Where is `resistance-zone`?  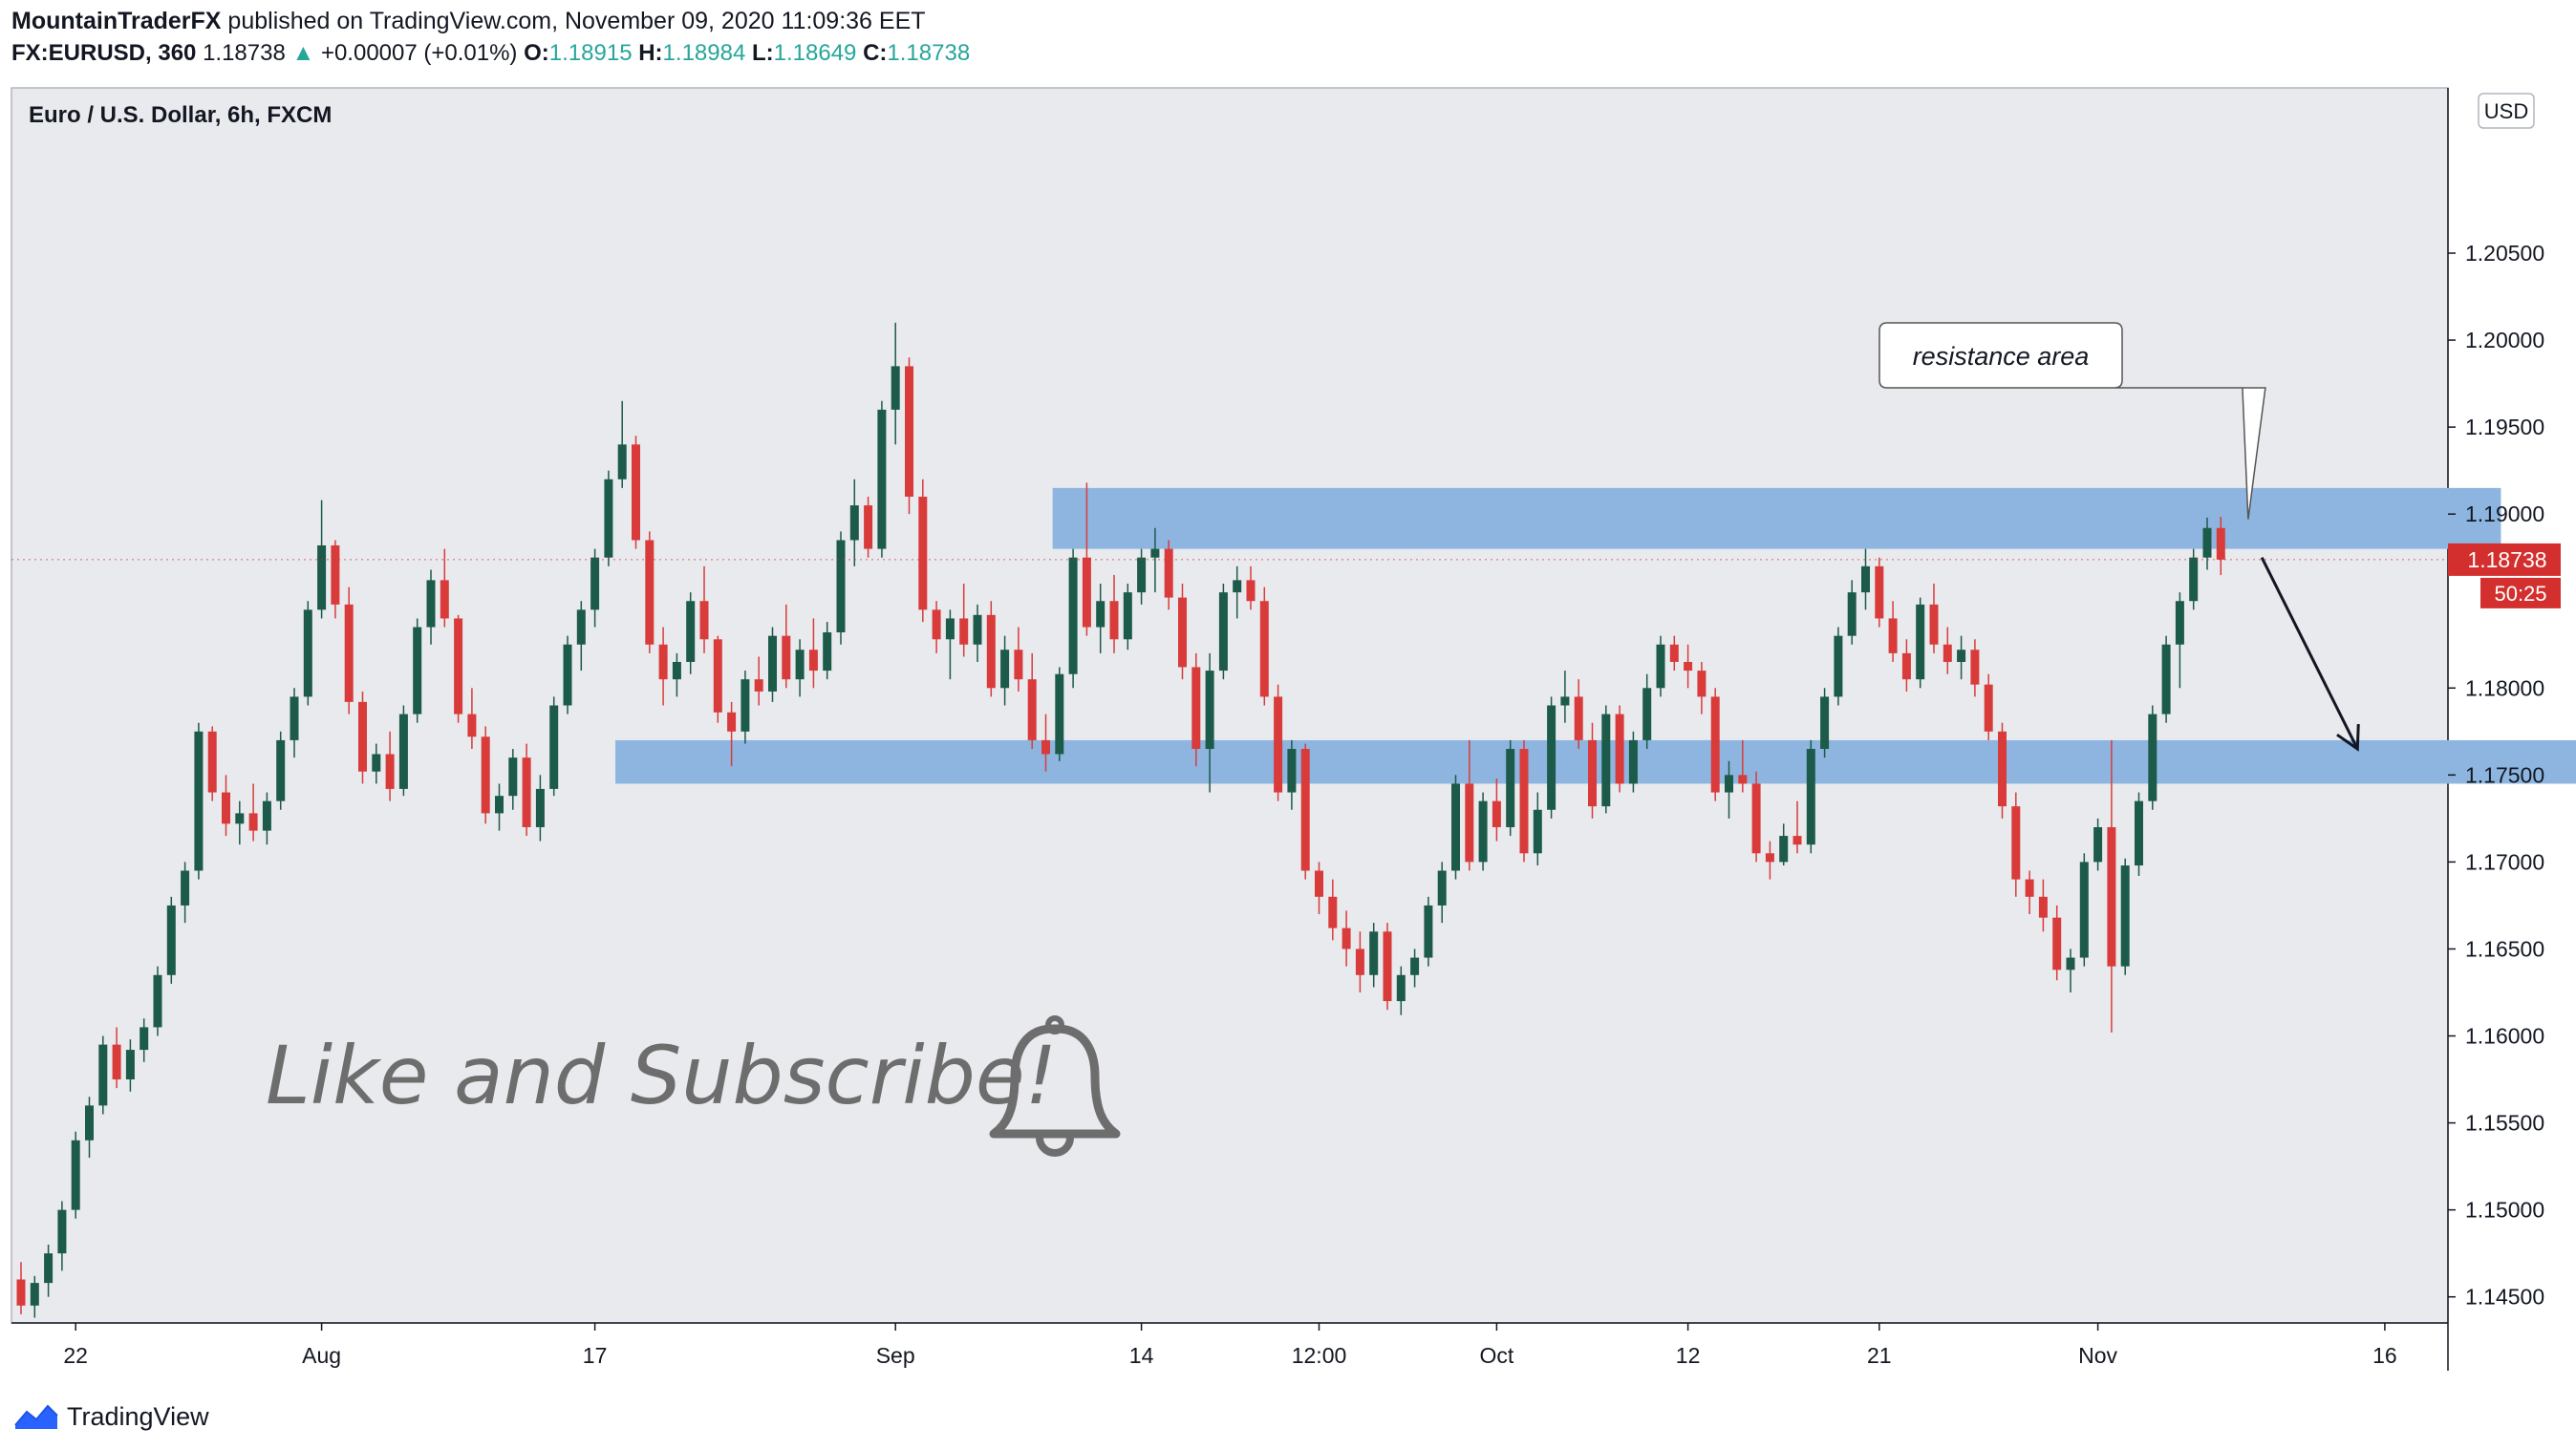
resistance-zone is located at coordinates (1776, 518).